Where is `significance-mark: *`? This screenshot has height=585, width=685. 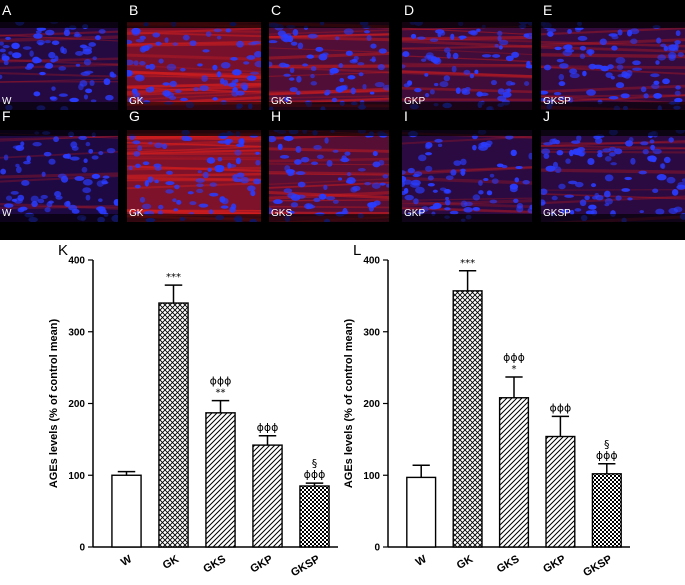 significance-mark: * is located at coordinates (514, 369).